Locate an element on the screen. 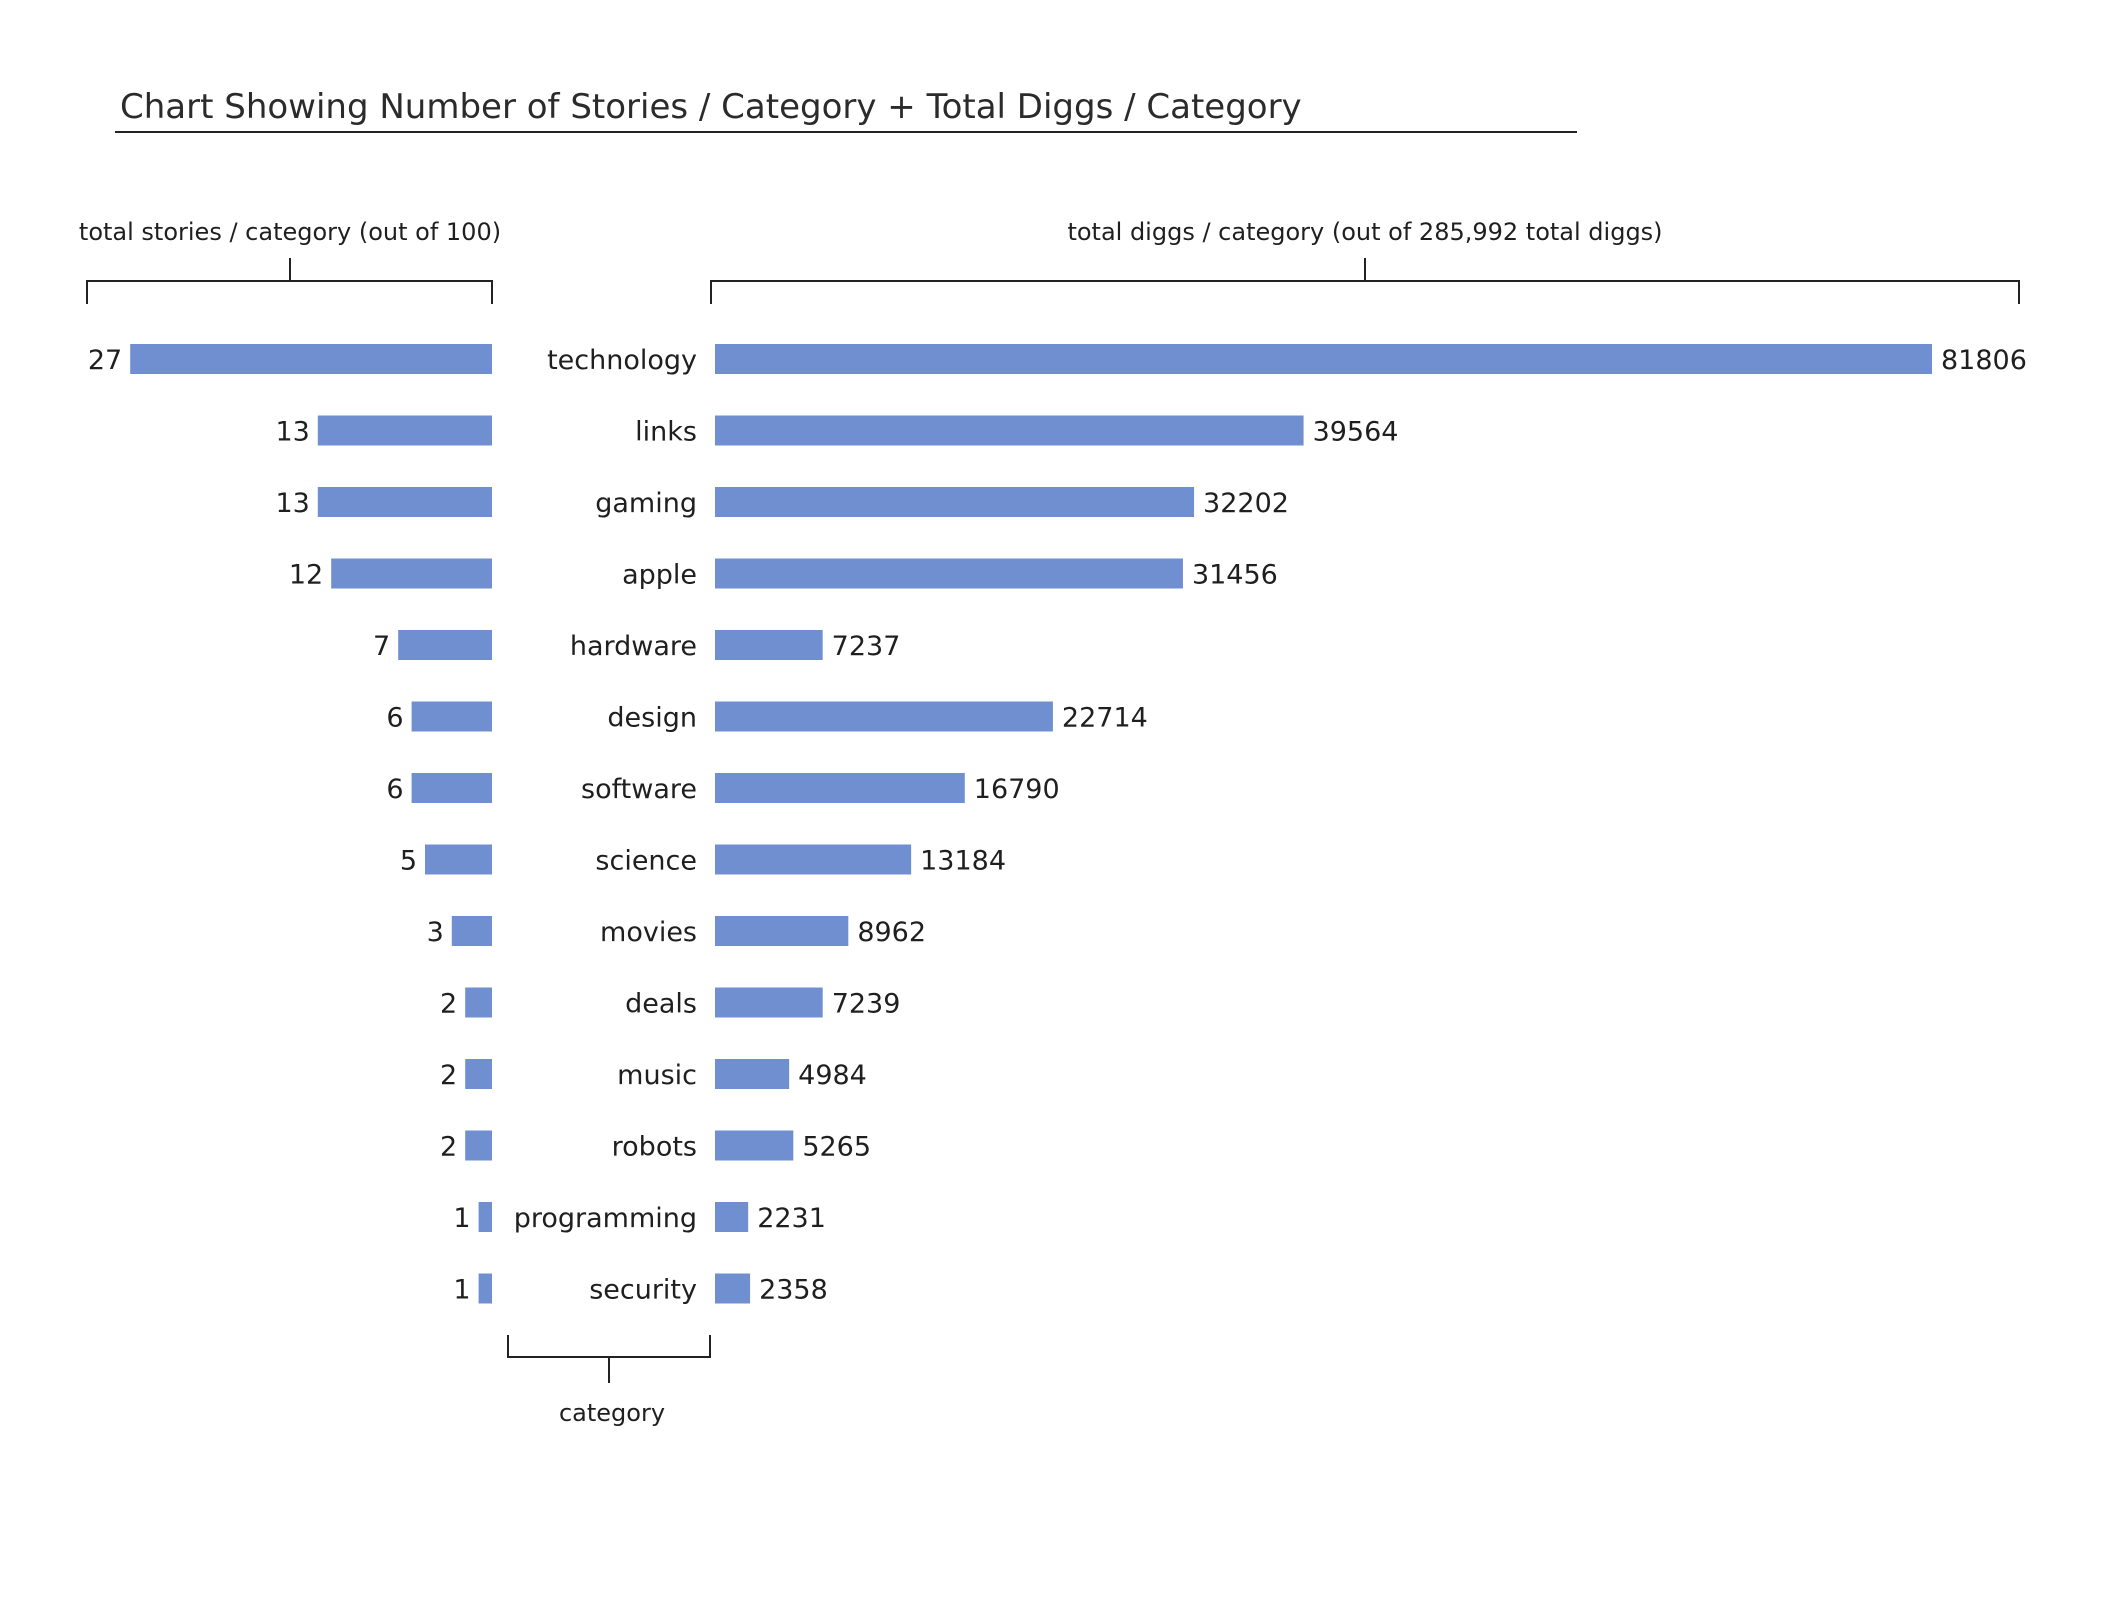 The width and height of the screenshot is (2104, 1617). right-axis-bracket is located at coordinates (1365, 281).